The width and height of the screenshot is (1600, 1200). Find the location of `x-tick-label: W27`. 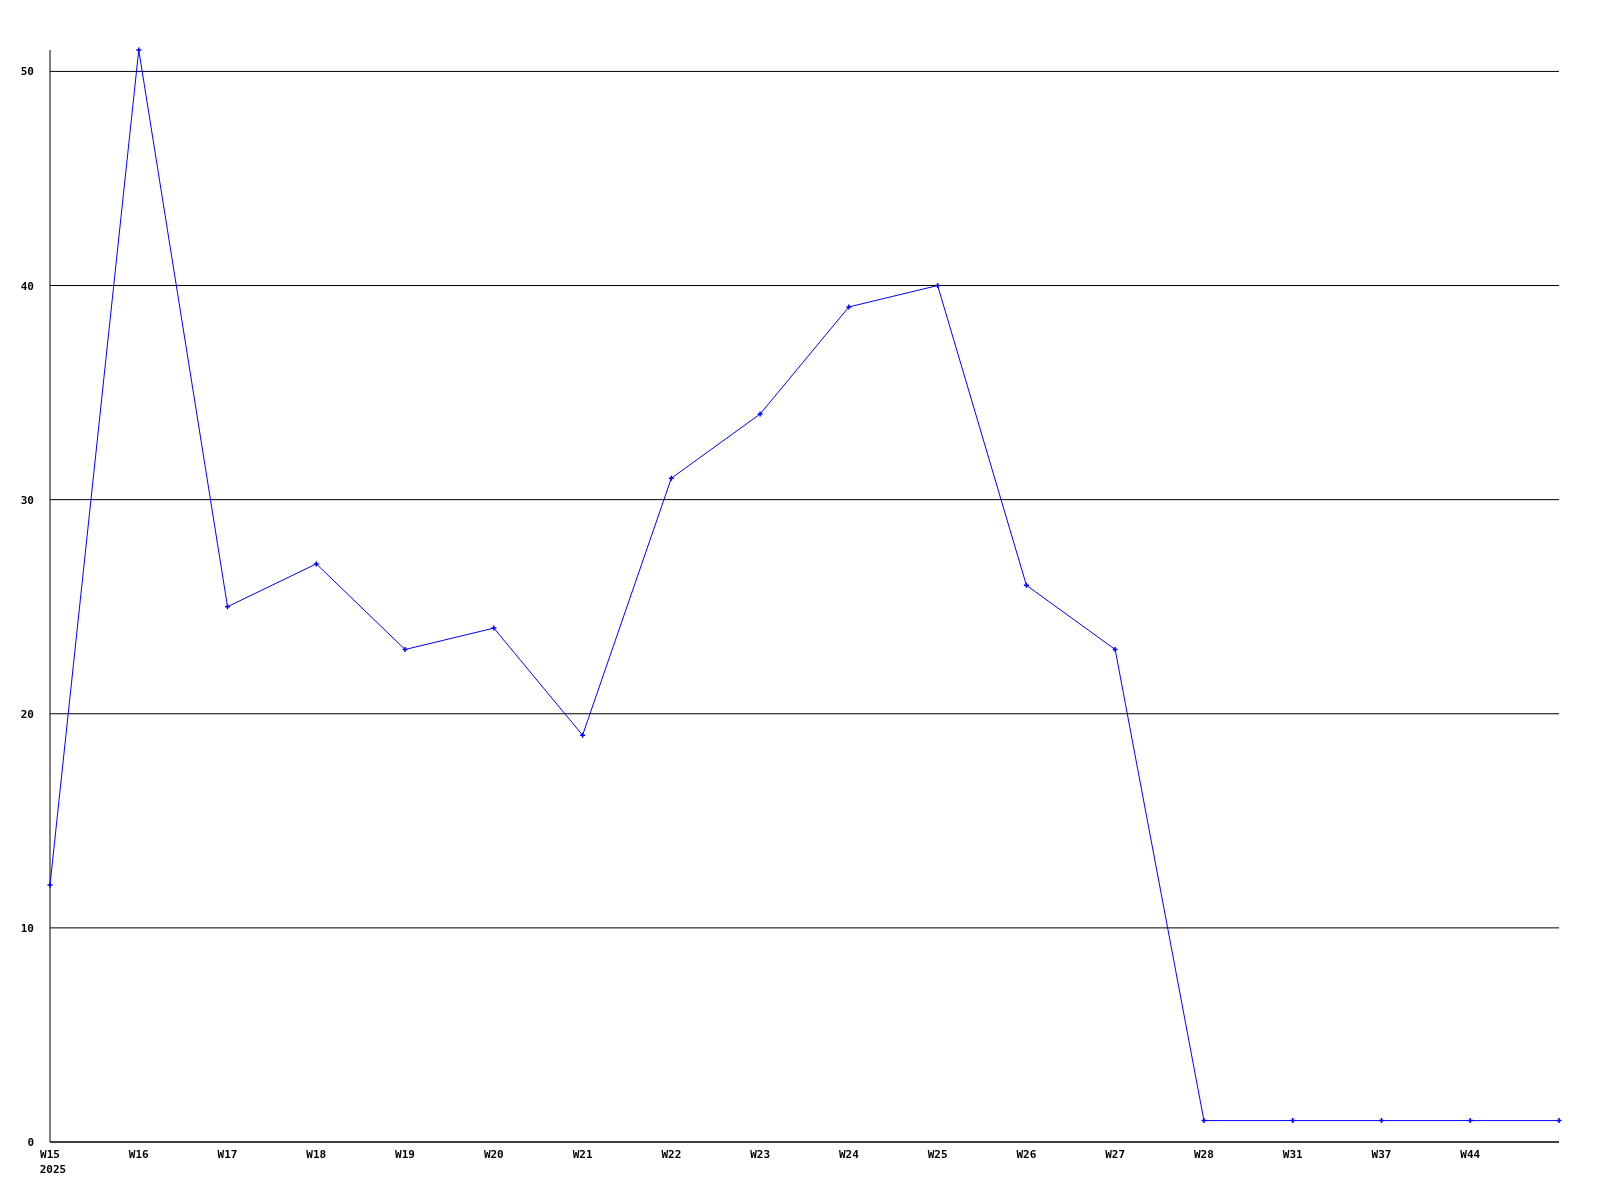

x-tick-label: W27 is located at coordinates (1115, 1154).